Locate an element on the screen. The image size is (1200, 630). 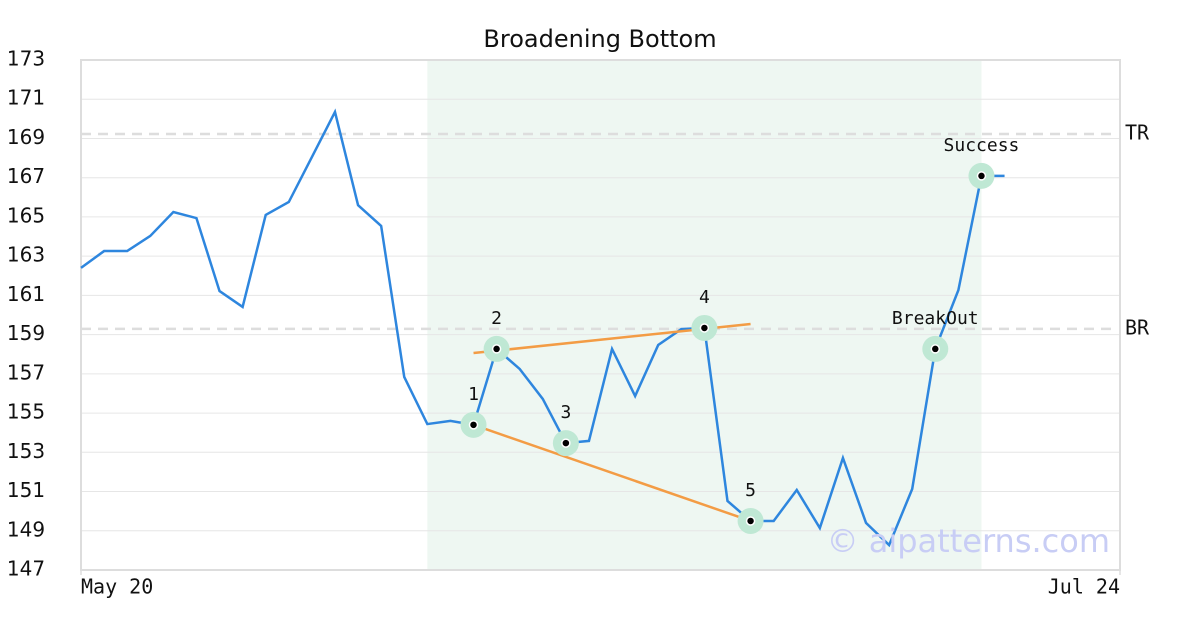
trend-line is located at coordinates (612, 473).